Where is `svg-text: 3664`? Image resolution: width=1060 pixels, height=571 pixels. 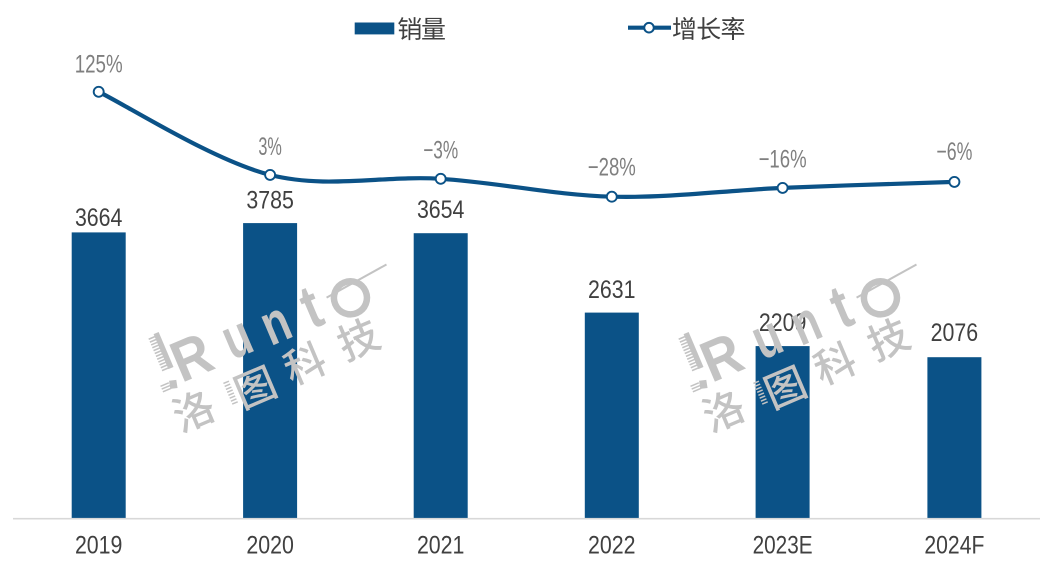
svg-text: 3664 is located at coordinates (99, 218).